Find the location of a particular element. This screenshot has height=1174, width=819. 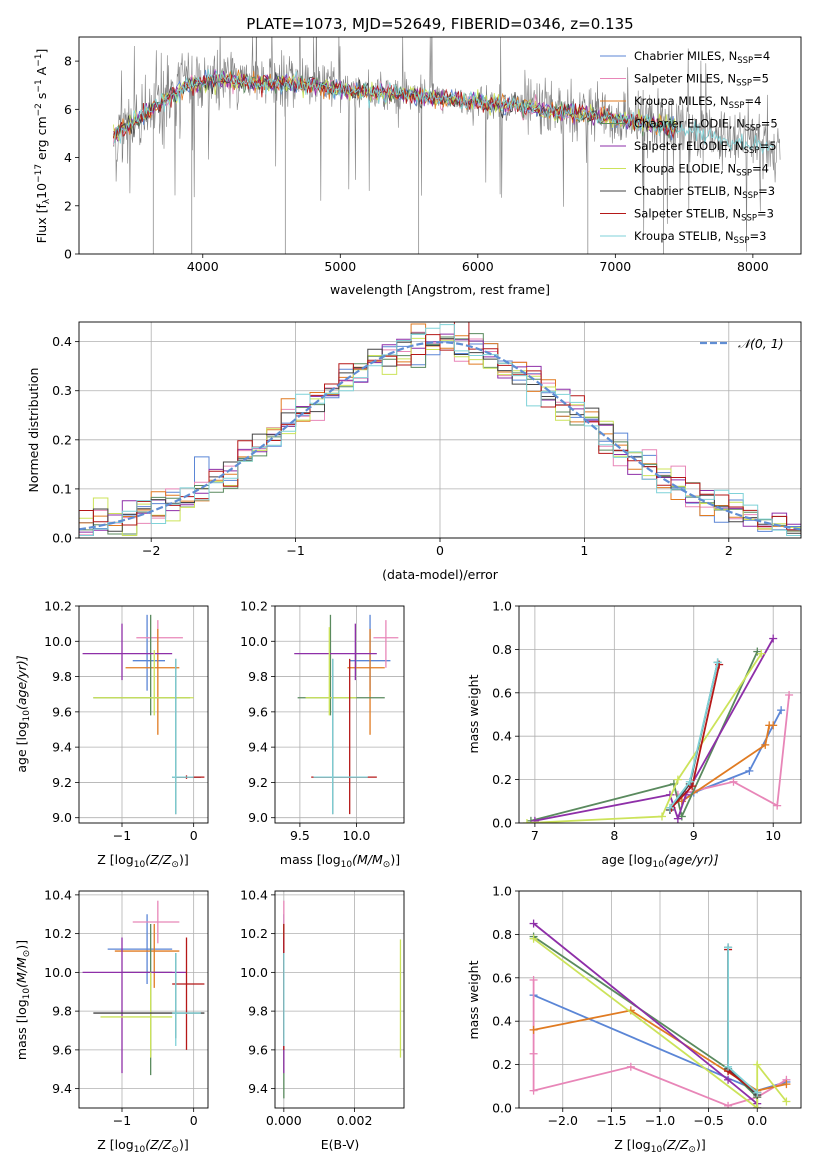

y-tick-label: 8 is located at coordinates (68, 61).